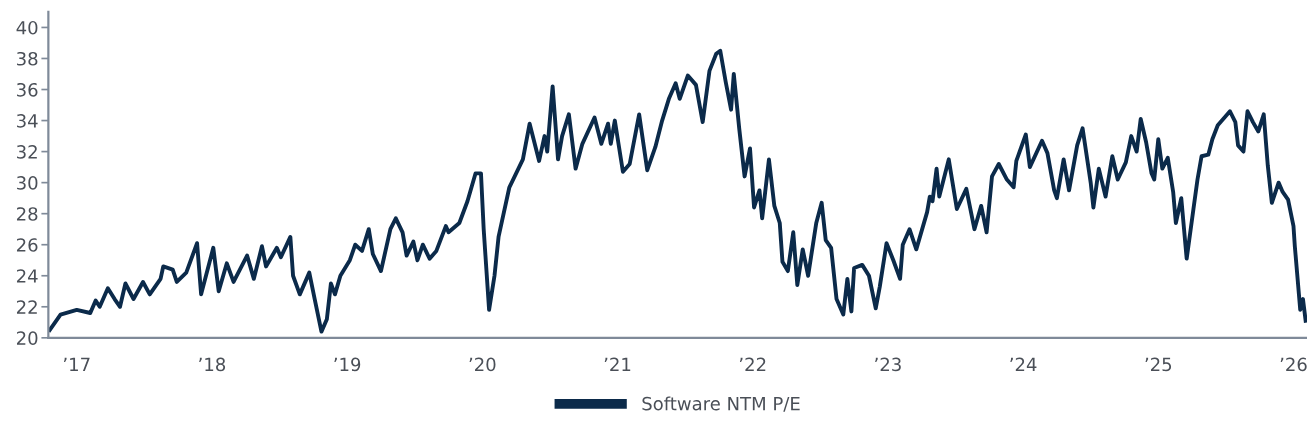  What do you see at coordinates (27, 245) in the screenshot?
I see `y-tick-label: 26` at bounding box center [27, 245].